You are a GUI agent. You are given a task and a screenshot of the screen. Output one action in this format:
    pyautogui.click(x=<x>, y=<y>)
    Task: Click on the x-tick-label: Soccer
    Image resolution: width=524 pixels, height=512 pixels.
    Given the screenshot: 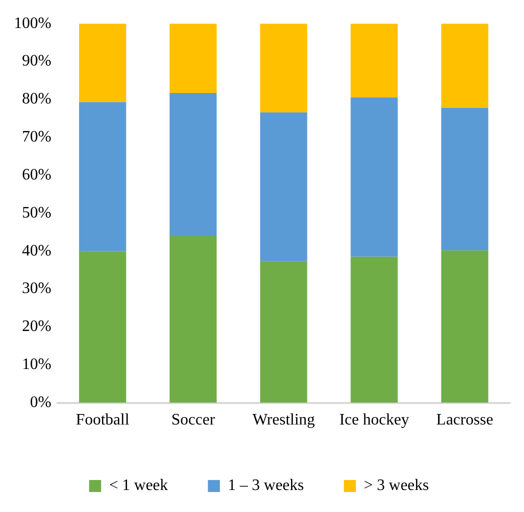 What is the action you would take?
    pyautogui.click(x=193, y=420)
    